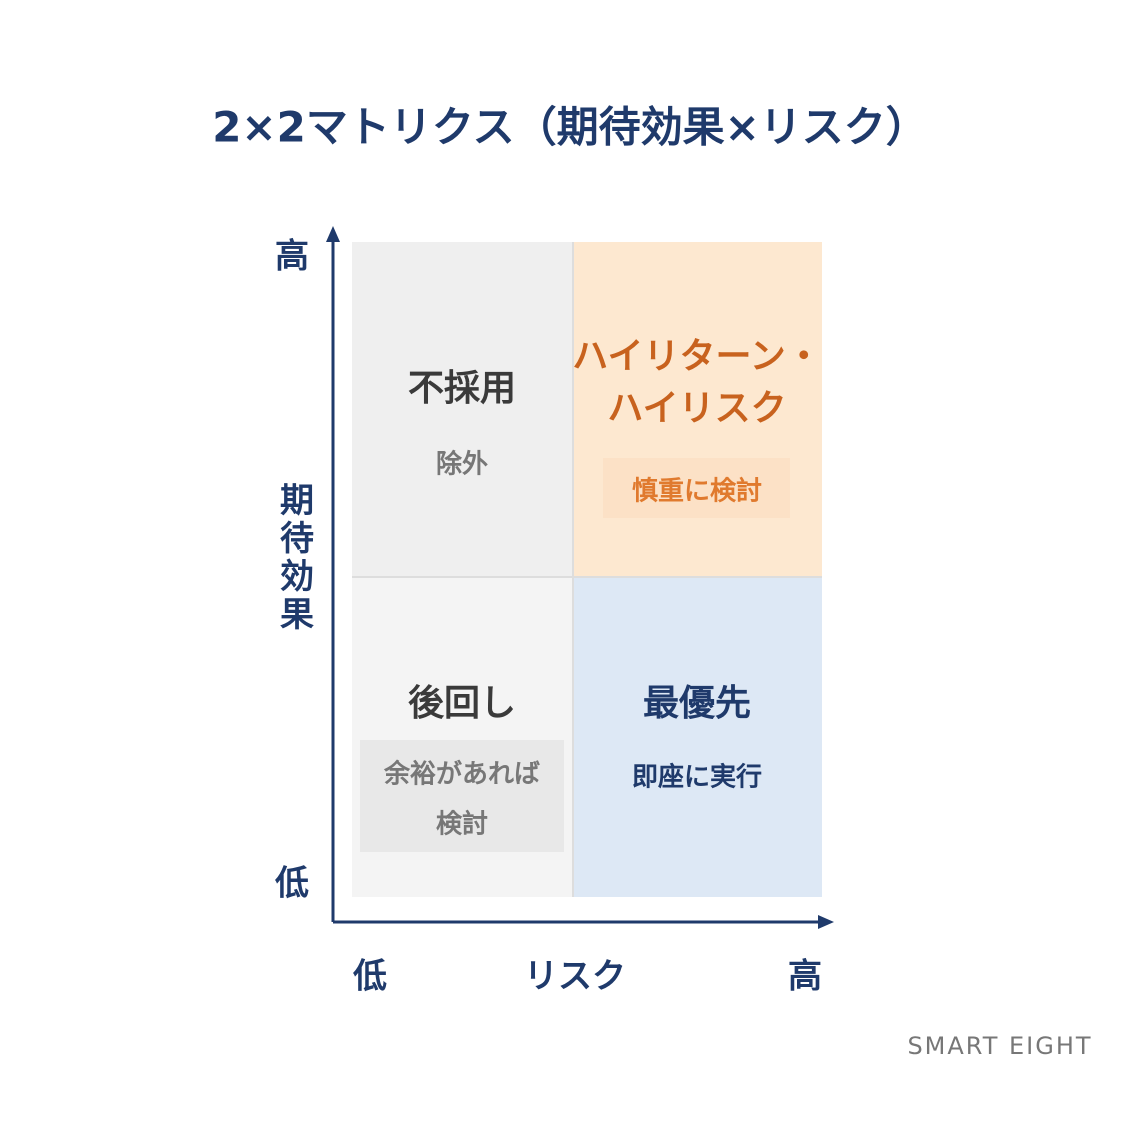 The image size is (1125, 1125). What do you see at coordinates (570, 127) in the screenshot?
I see `title: 2×2マトリクス（期待効果×リスク）` at bounding box center [570, 127].